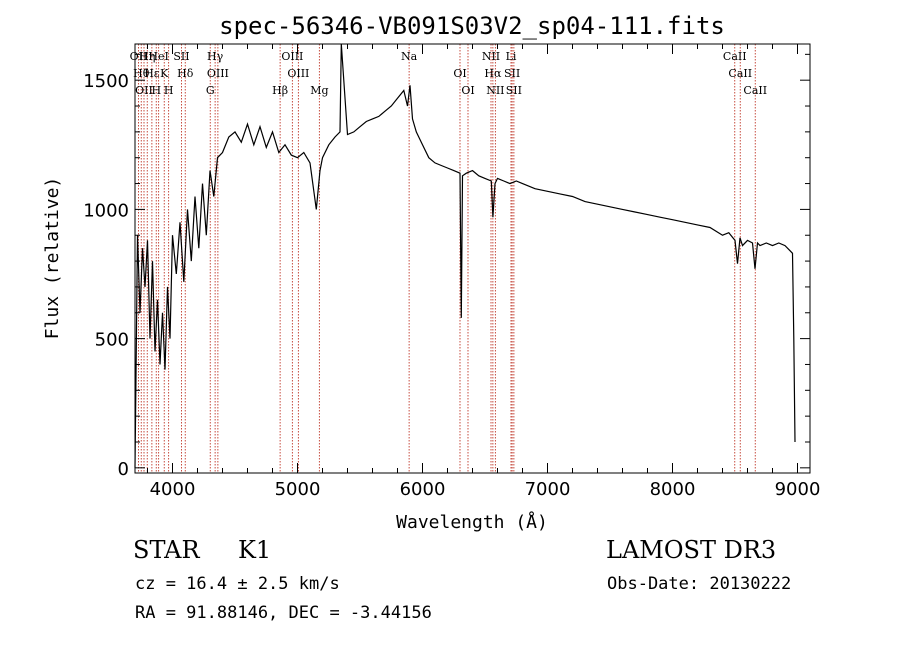 The image size is (900, 649). I want to click on y-tick-label: 1500, so click(106, 81).